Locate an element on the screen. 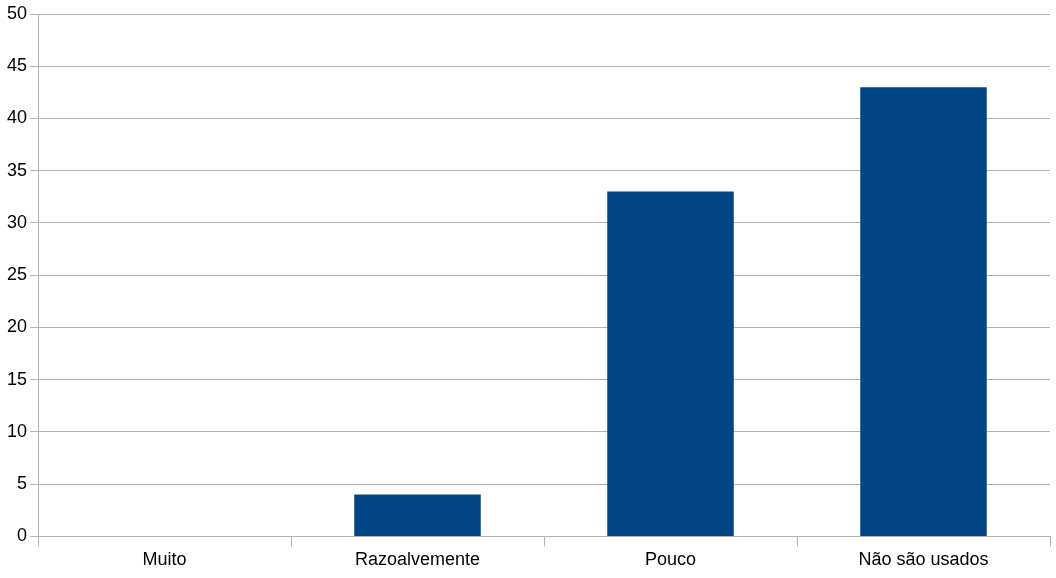  y-tick-label: 50 is located at coordinates (17, 12).